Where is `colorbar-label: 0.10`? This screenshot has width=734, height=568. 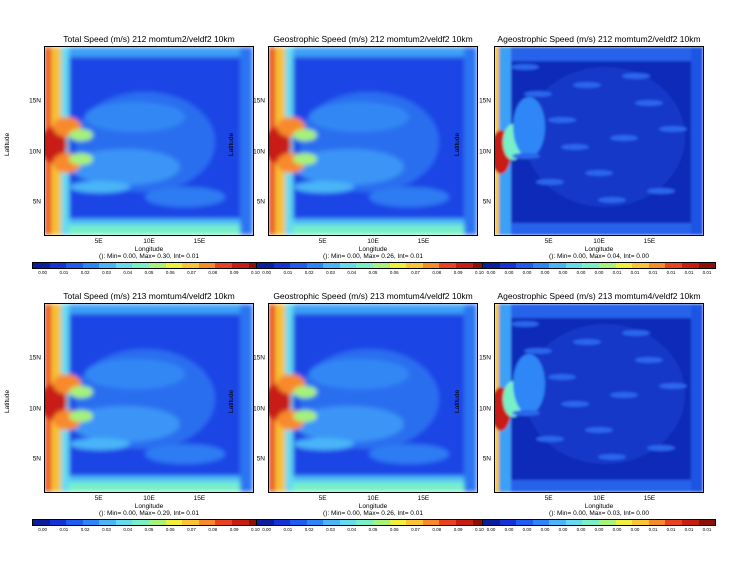
colorbar-label: 0.10 is located at coordinates (479, 272).